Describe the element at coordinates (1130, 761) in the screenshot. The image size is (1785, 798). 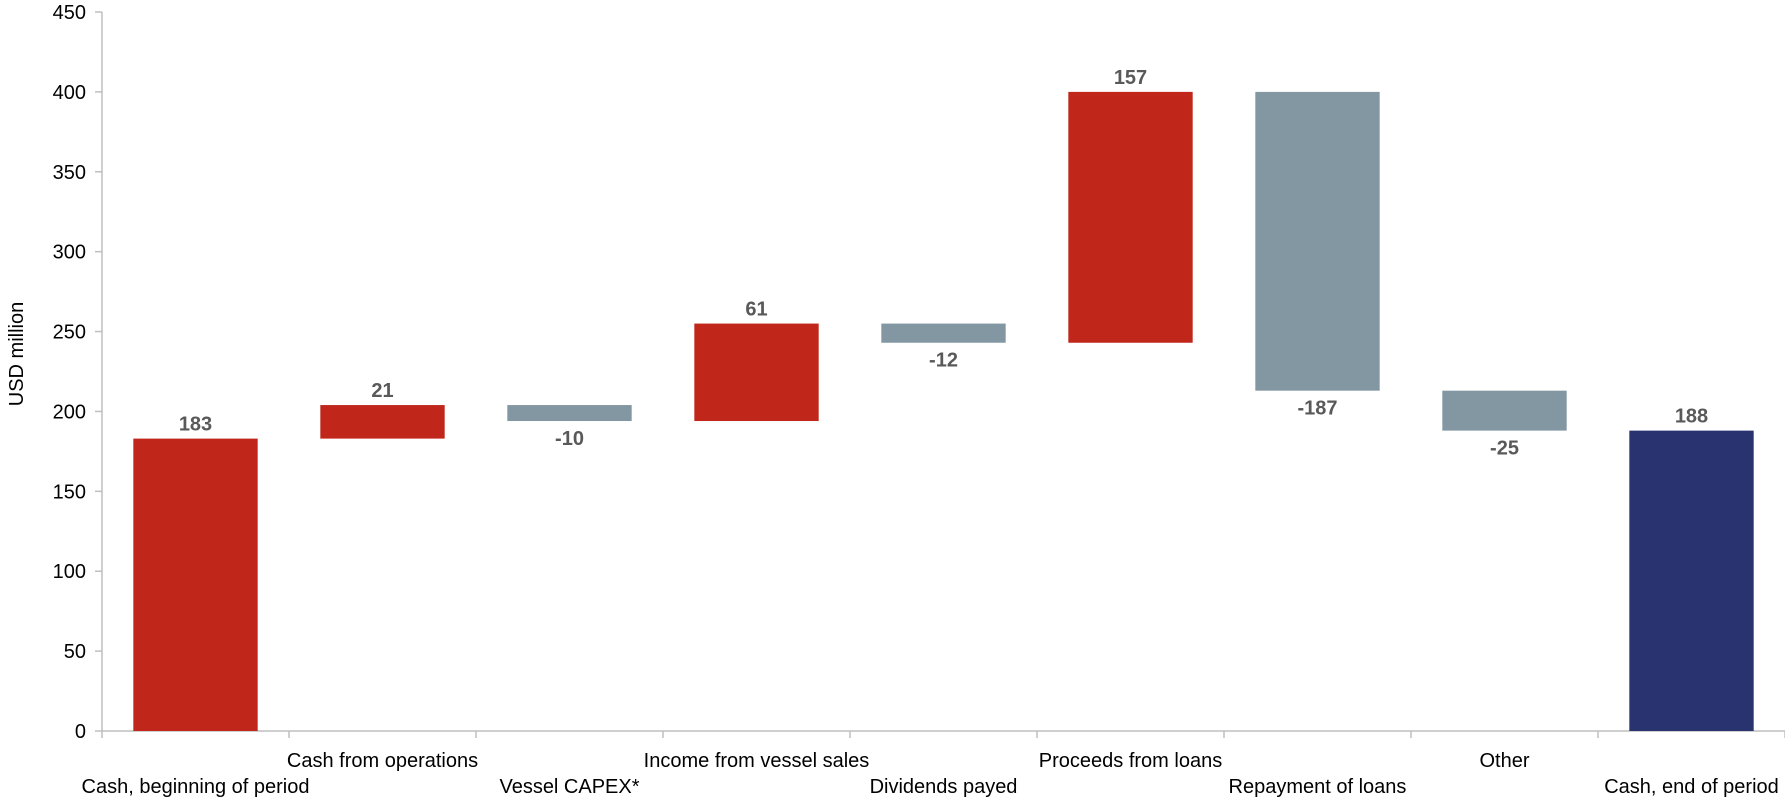
I see `x-category-label: Proceeds from loans` at that location.